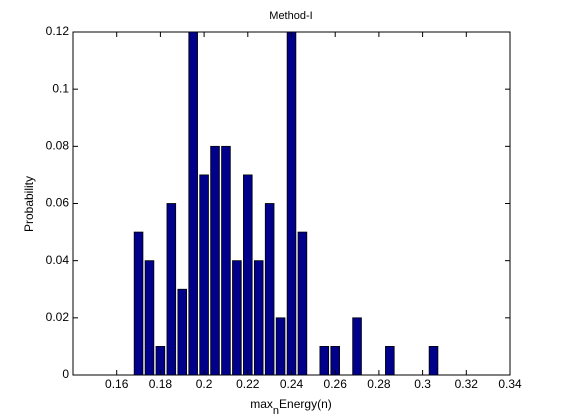  What do you see at coordinates (336, 384) in the screenshot?
I see `x-tick-label: 0.26` at bounding box center [336, 384].